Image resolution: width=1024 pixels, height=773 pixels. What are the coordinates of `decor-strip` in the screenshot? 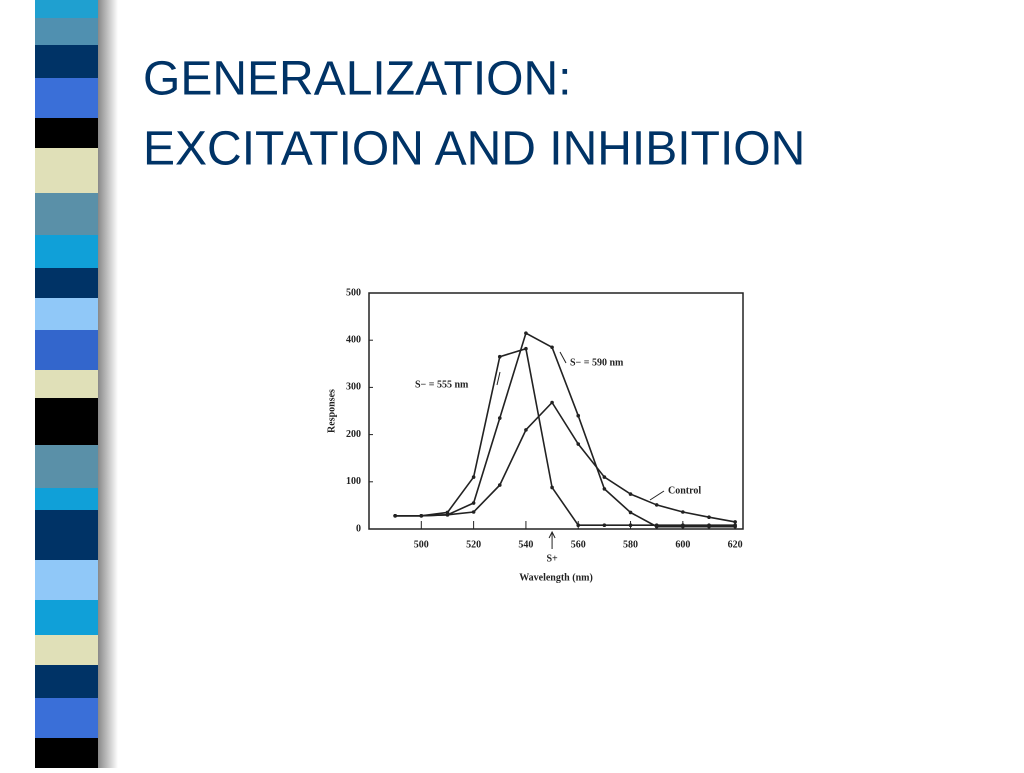 It's located at (76, 384).